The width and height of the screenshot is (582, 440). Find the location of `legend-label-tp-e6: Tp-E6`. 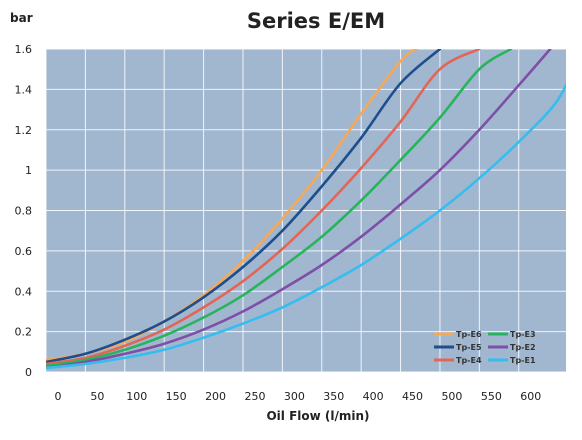

legend-label-tp-e6: Tp-E6 is located at coordinates (469, 334).